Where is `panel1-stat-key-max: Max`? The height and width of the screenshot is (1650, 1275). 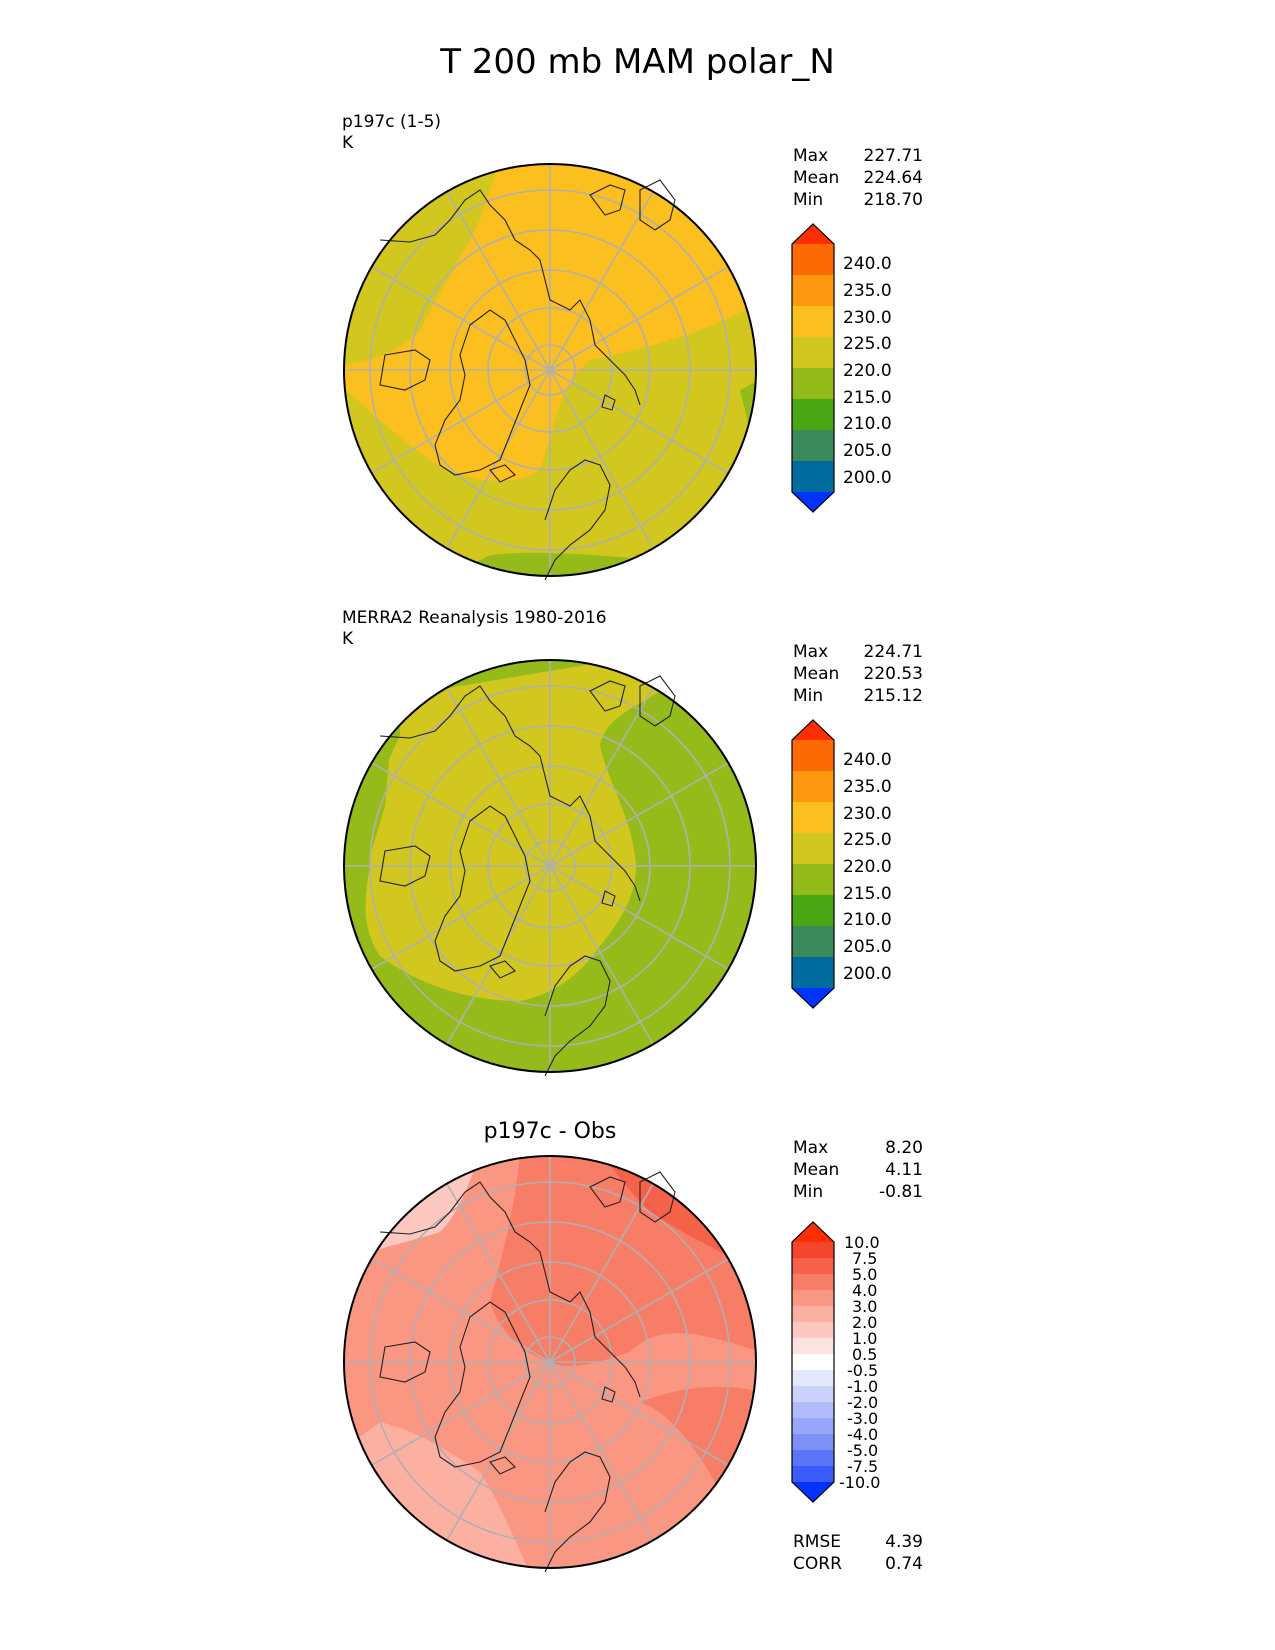
panel1-stat-key-max: Max is located at coordinates (811, 156).